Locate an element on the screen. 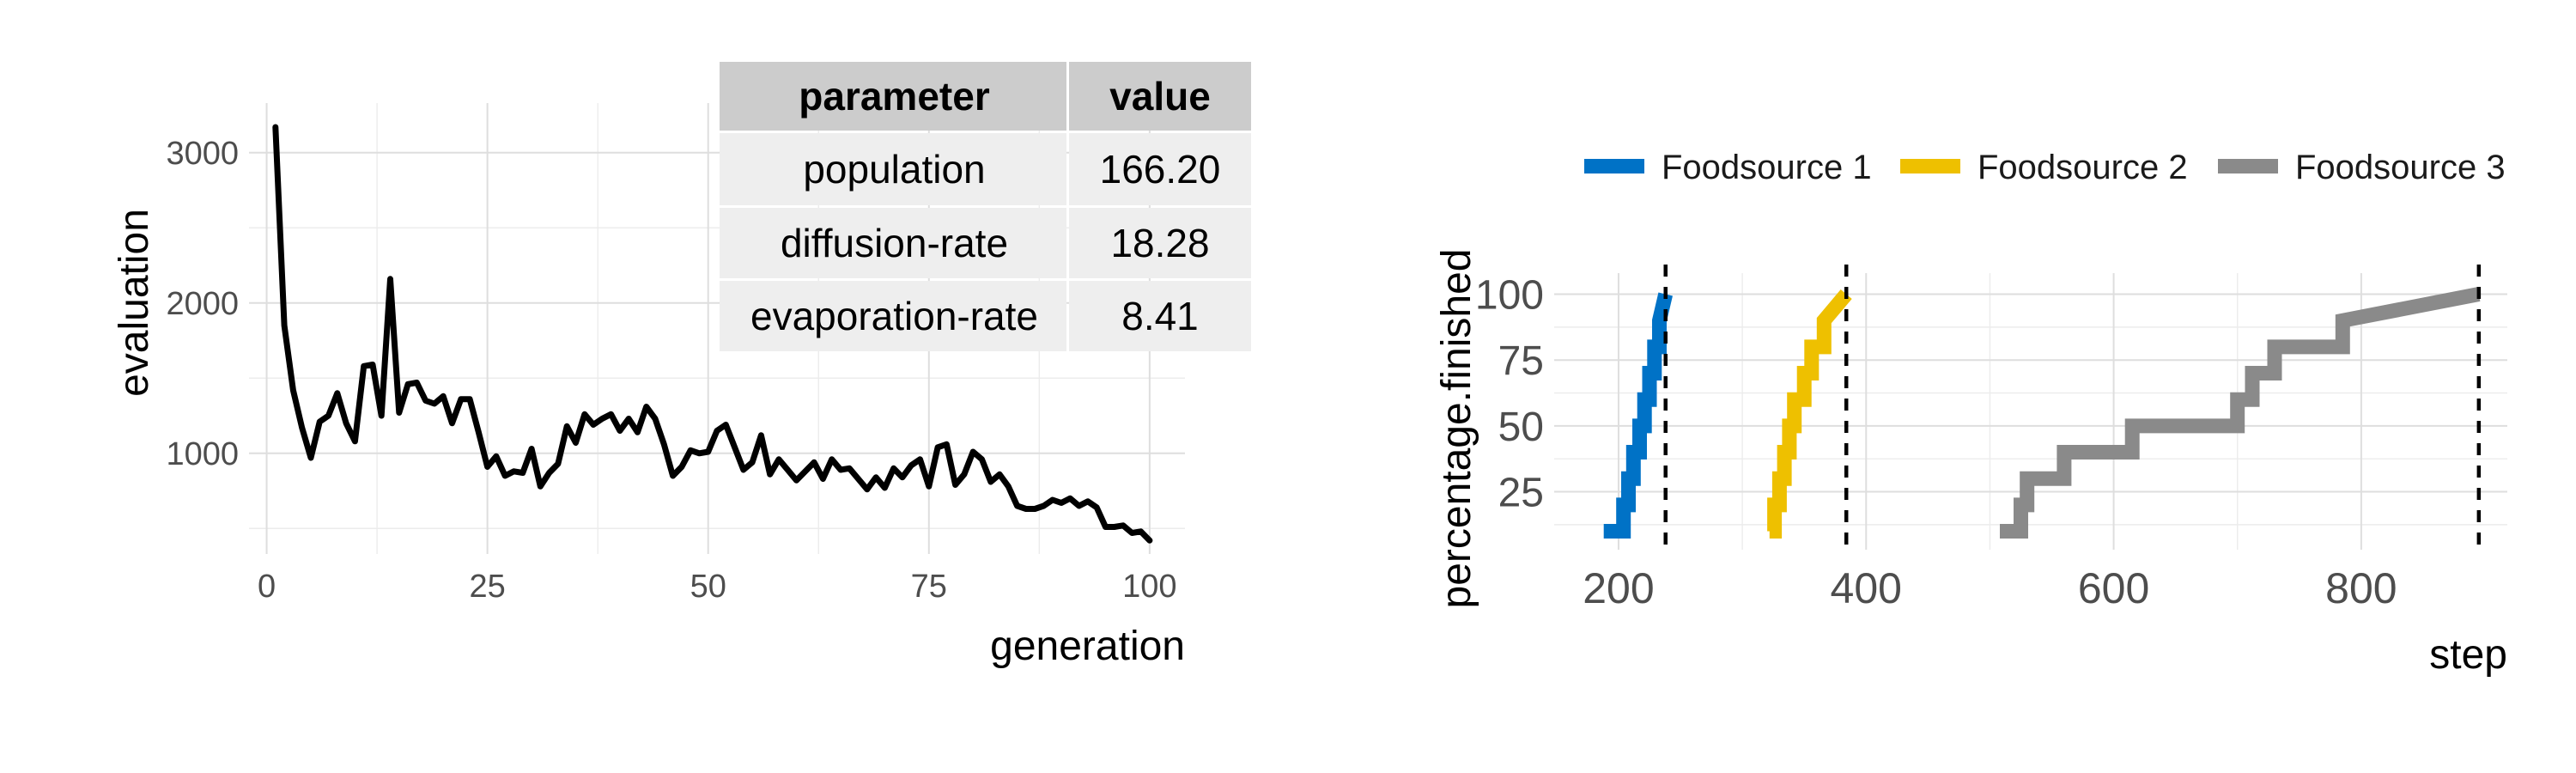 The width and height of the screenshot is (2576, 773). y-tick-label: 100 is located at coordinates (1510, 296).